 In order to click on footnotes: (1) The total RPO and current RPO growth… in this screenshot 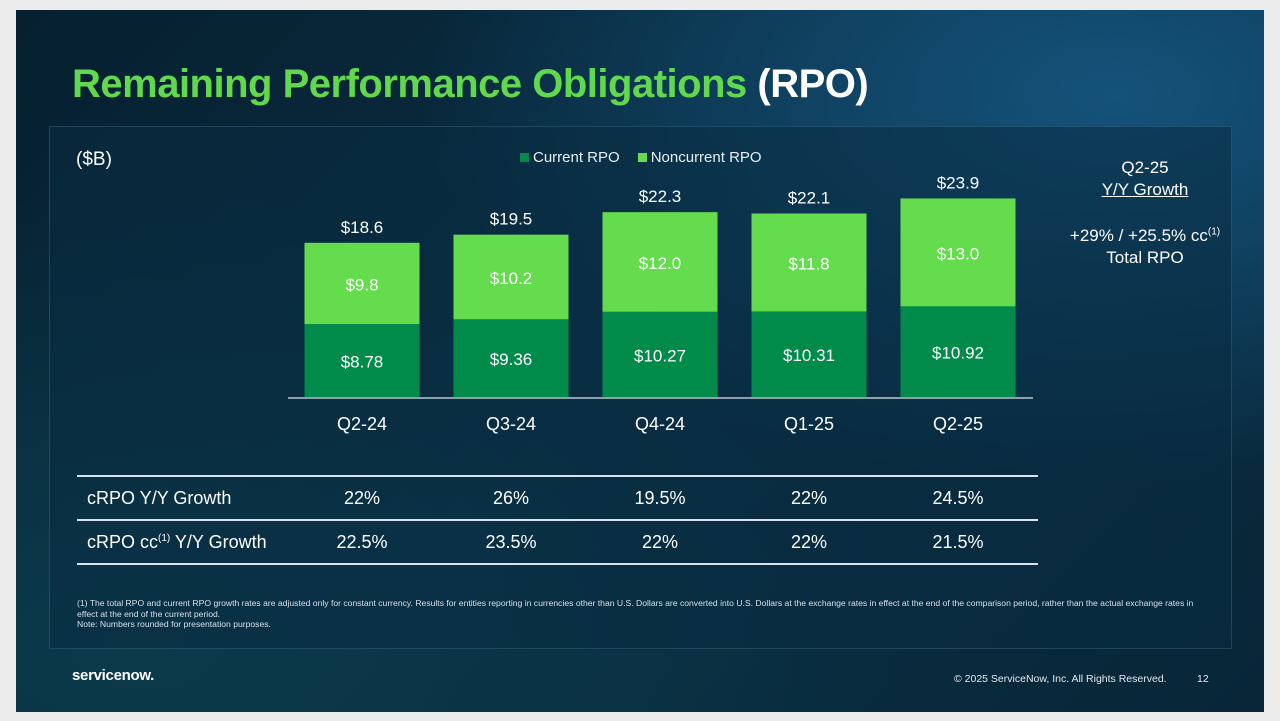, I will do `click(637, 614)`.